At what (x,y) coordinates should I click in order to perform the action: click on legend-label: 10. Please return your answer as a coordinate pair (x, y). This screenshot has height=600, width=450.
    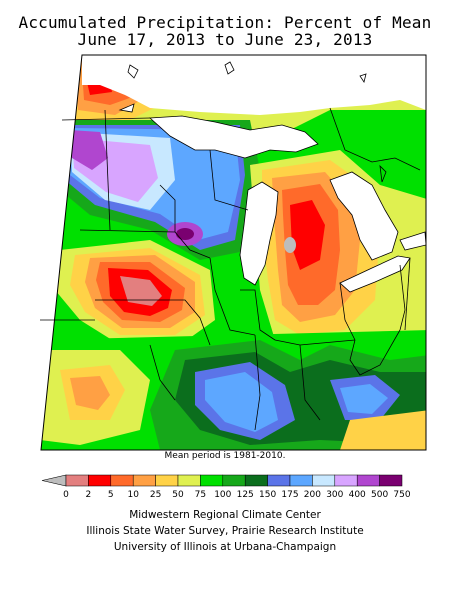
    Looking at the image, I should click on (133, 495).